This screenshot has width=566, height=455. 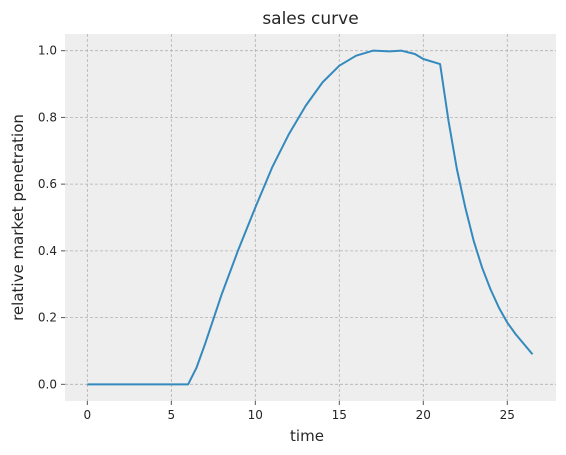 What do you see at coordinates (47, 384) in the screenshot?
I see `y-tick-label: 0.0` at bounding box center [47, 384].